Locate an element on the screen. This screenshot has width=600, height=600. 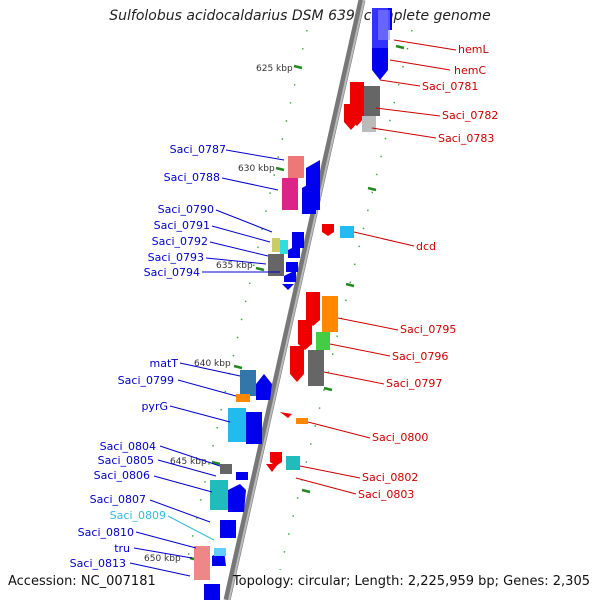
label-saci-0806: Saci_0806 is located at coordinates (122, 475).